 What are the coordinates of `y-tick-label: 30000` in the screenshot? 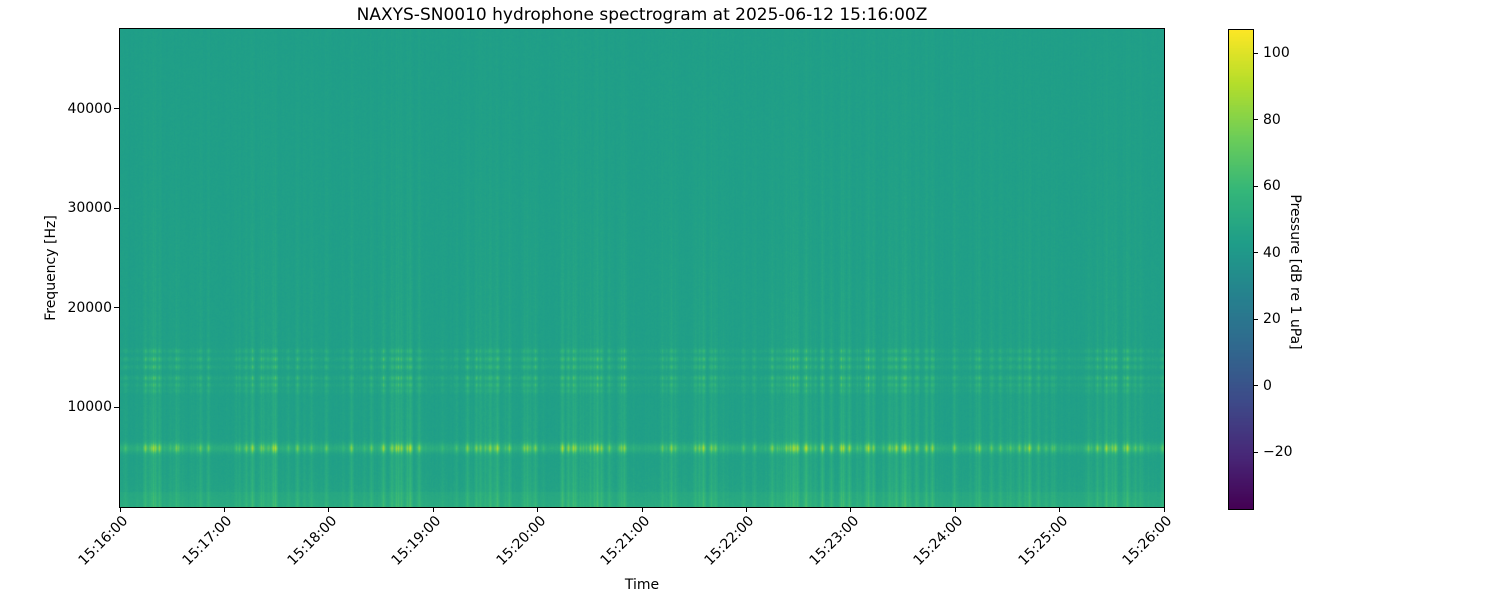 It's located at (89, 208).